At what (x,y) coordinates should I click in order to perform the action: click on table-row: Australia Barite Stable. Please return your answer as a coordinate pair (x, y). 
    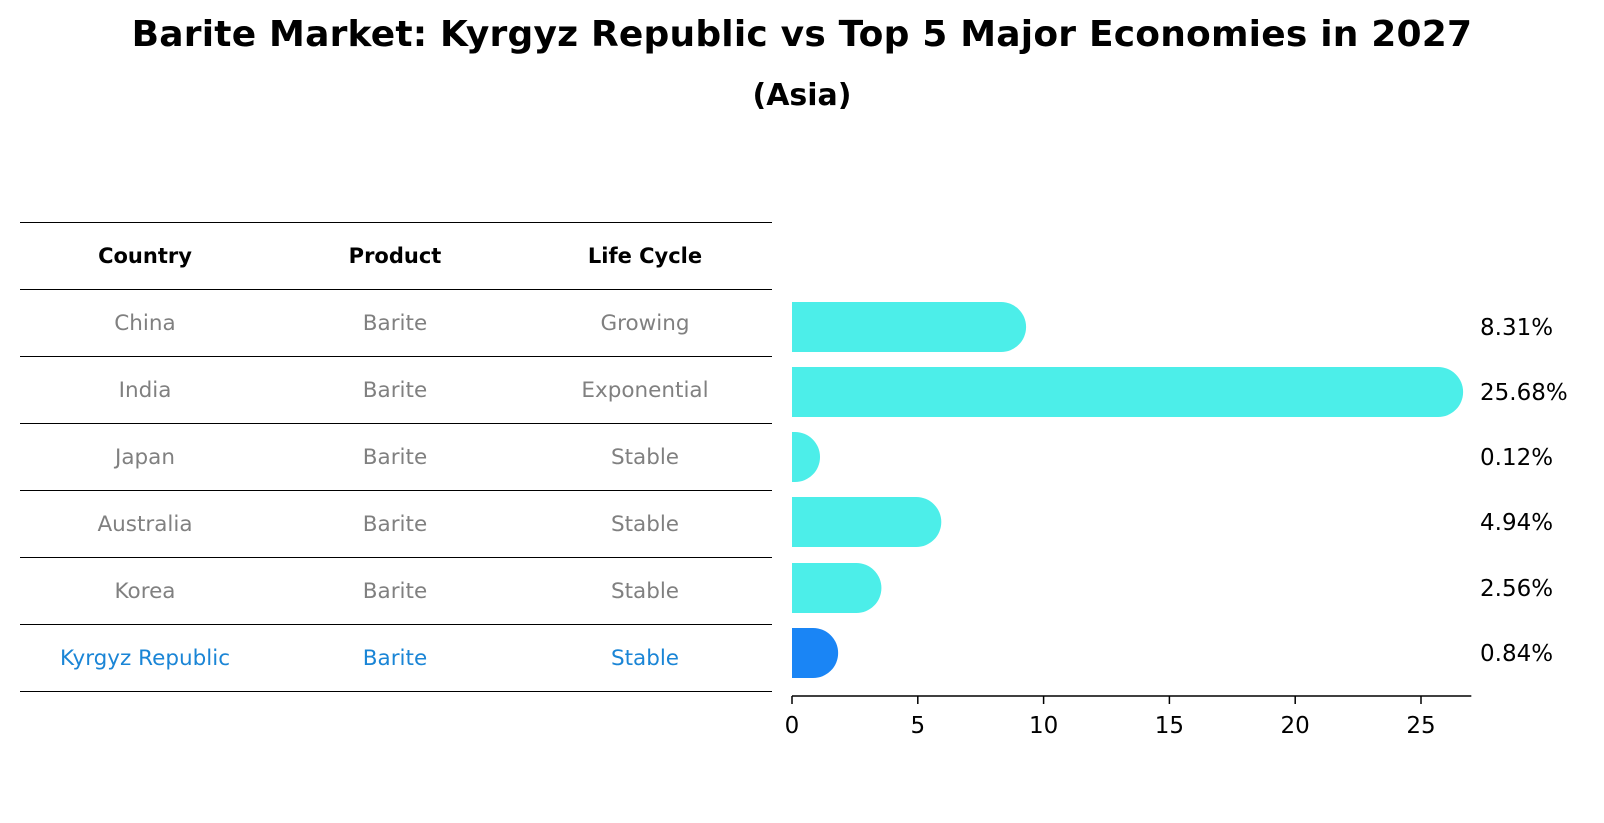
    Looking at the image, I should click on (396, 524).